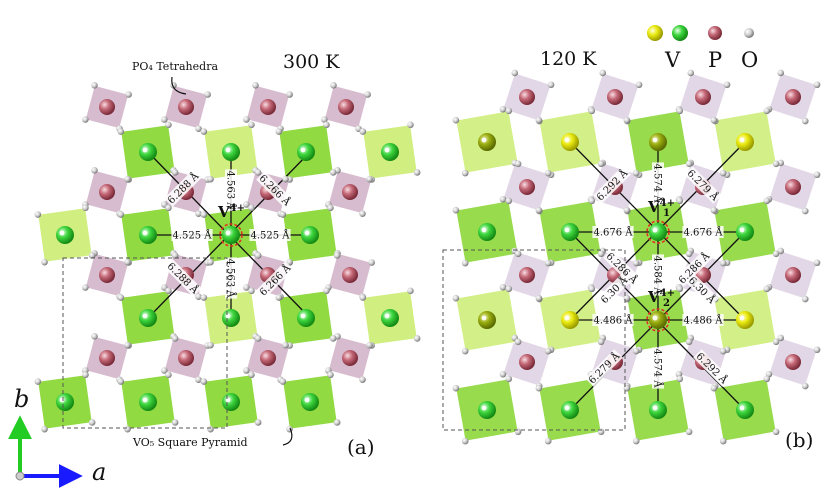 This screenshot has height=499, width=830. I want to click on distance-label: 4.574 Å, so click(658, 368).